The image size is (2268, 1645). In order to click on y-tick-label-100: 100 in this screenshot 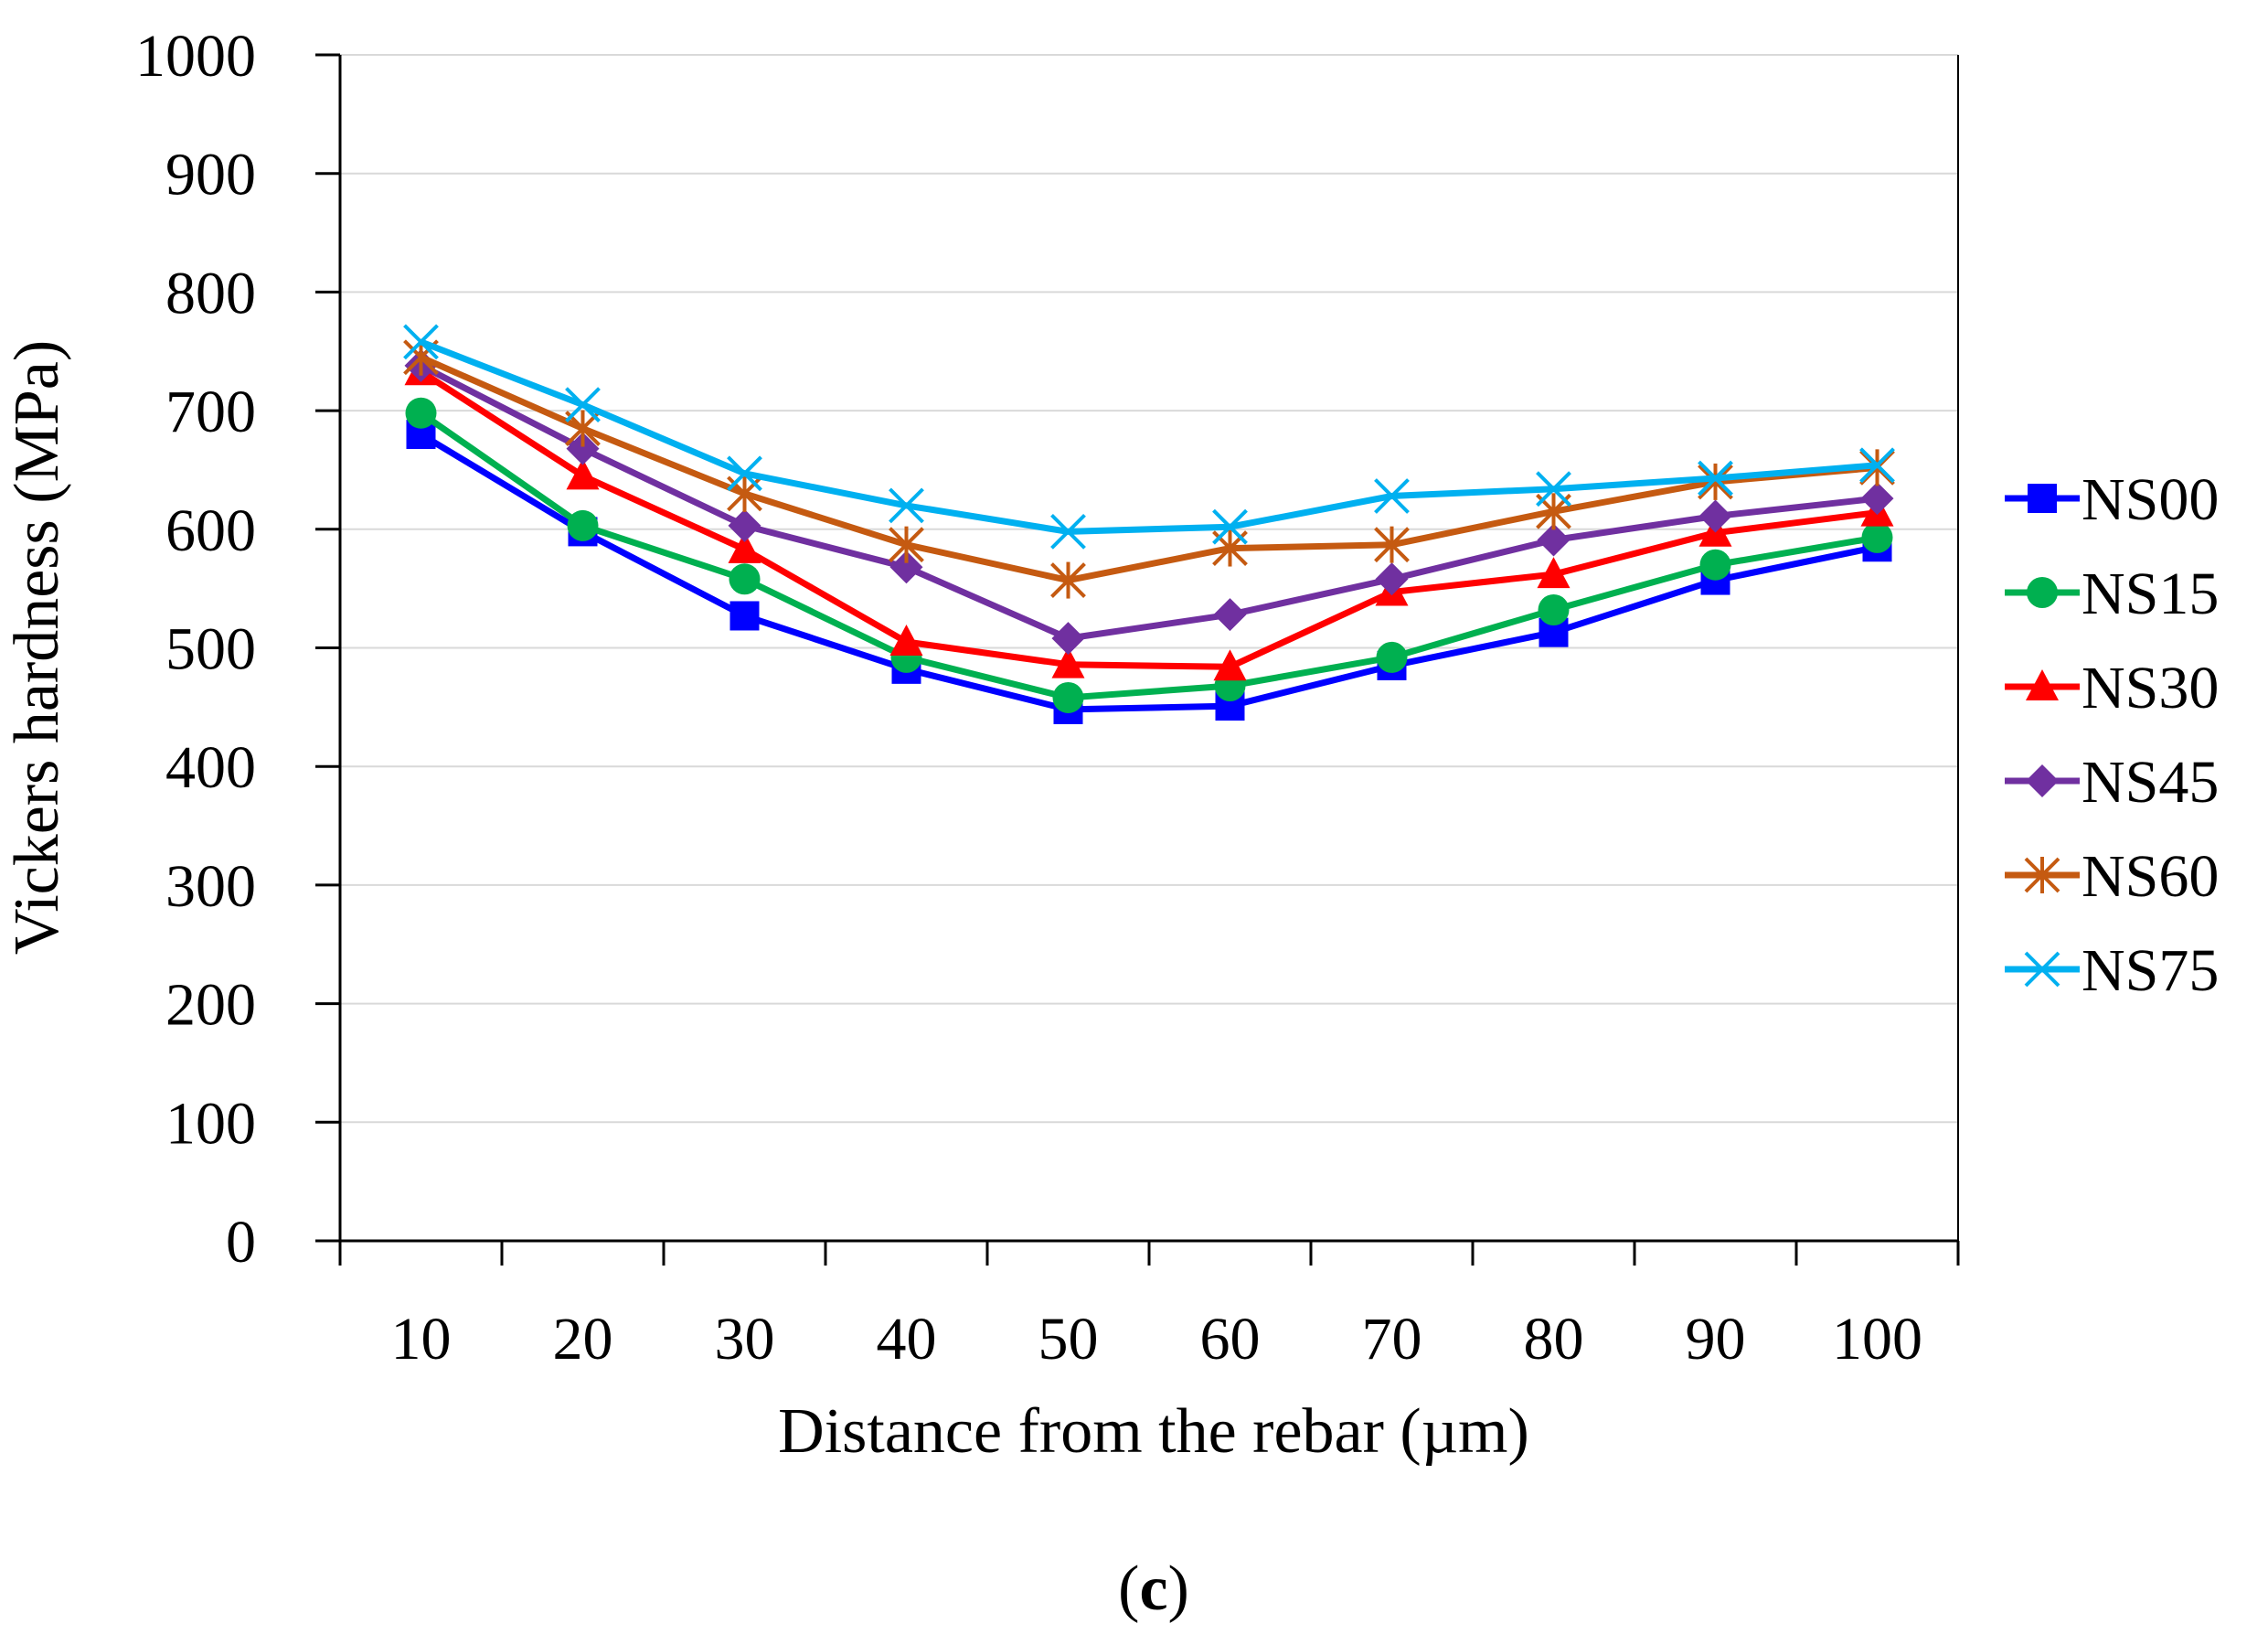, I will do `click(210, 1123)`.